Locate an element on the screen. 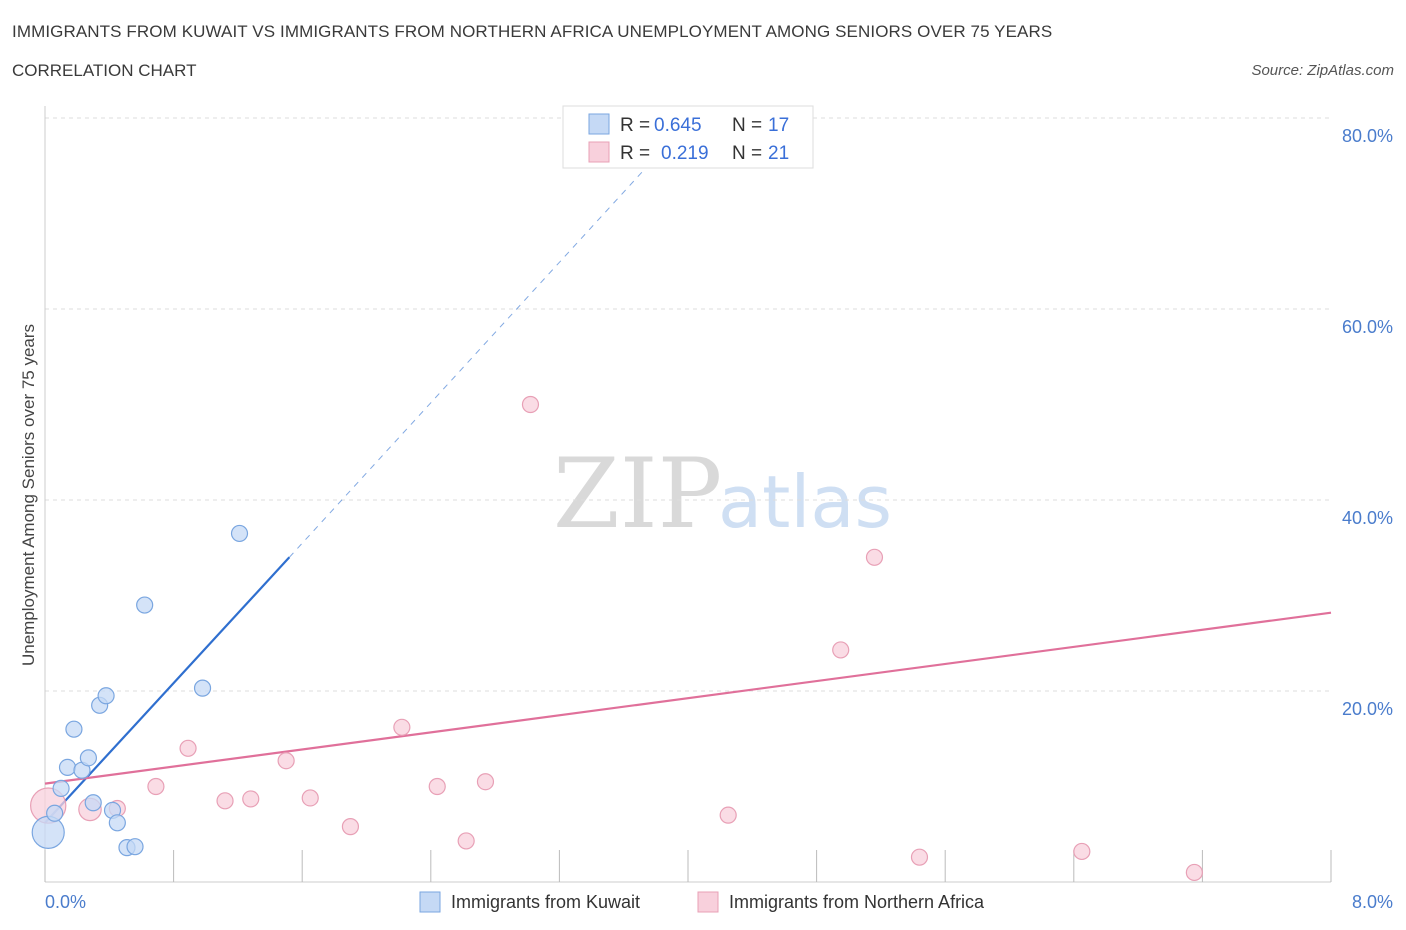  legend-r-label-nafrica: R = is located at coordinates (635, 153).